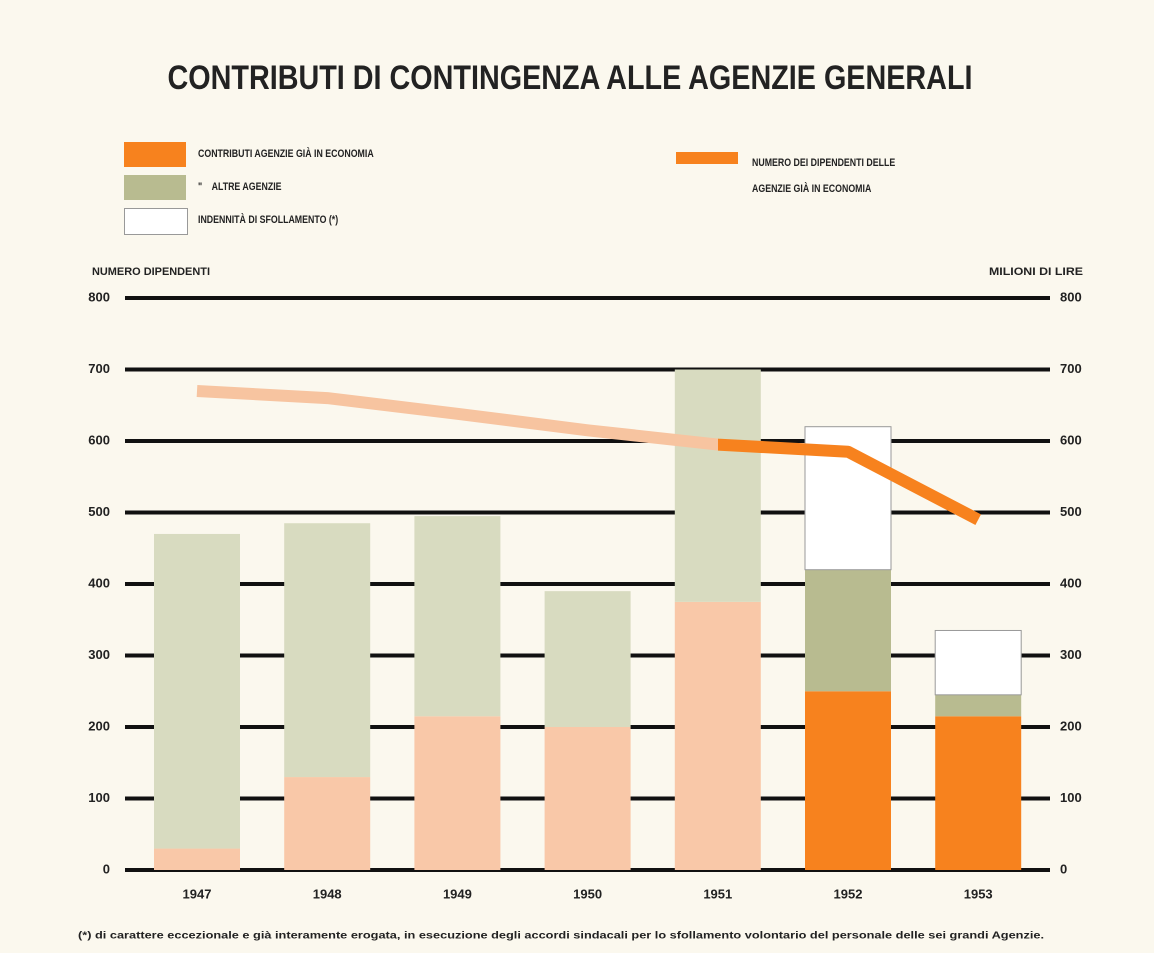 Image resolution: width=1154 pixels, height=953 pixels. Describe the element at coordinates (99, 511) in the screenshot. I see `y-tick-label: 500` at that location.